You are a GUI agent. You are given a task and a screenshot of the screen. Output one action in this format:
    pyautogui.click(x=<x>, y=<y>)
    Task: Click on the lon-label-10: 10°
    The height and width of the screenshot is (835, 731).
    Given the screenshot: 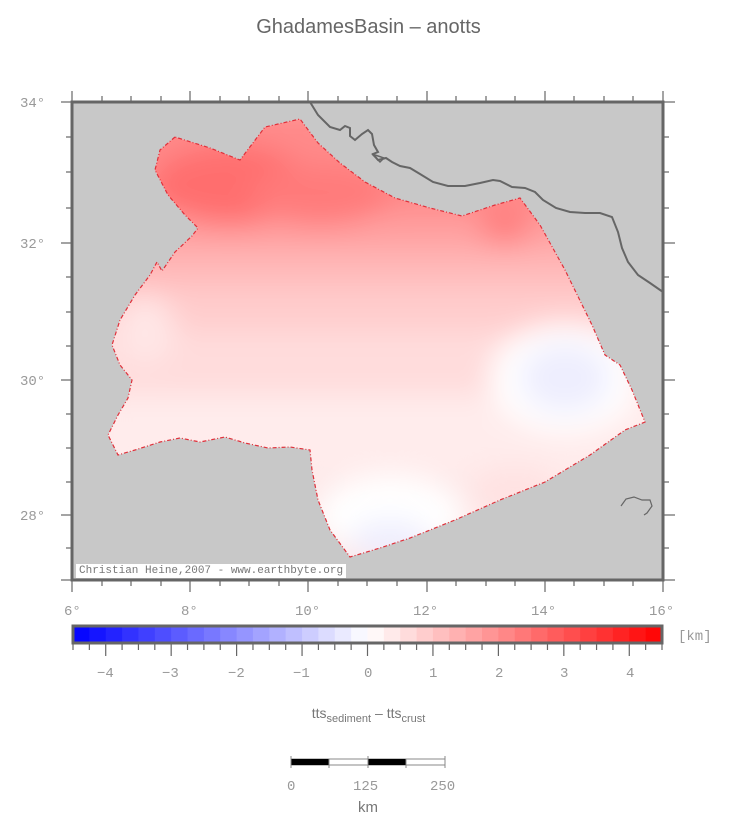 What is the action you would take?
    pyautogui.click(x=307, y=612)
    